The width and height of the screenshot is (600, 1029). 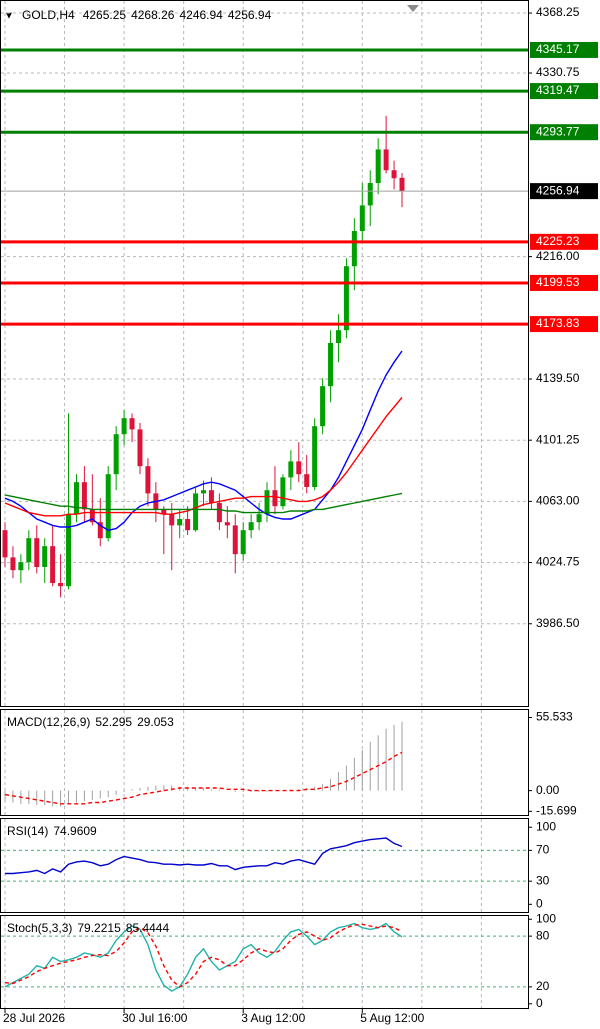 I want to click on x-tick-label: 5 Aug 12:00, so click(x=392, y=1018).